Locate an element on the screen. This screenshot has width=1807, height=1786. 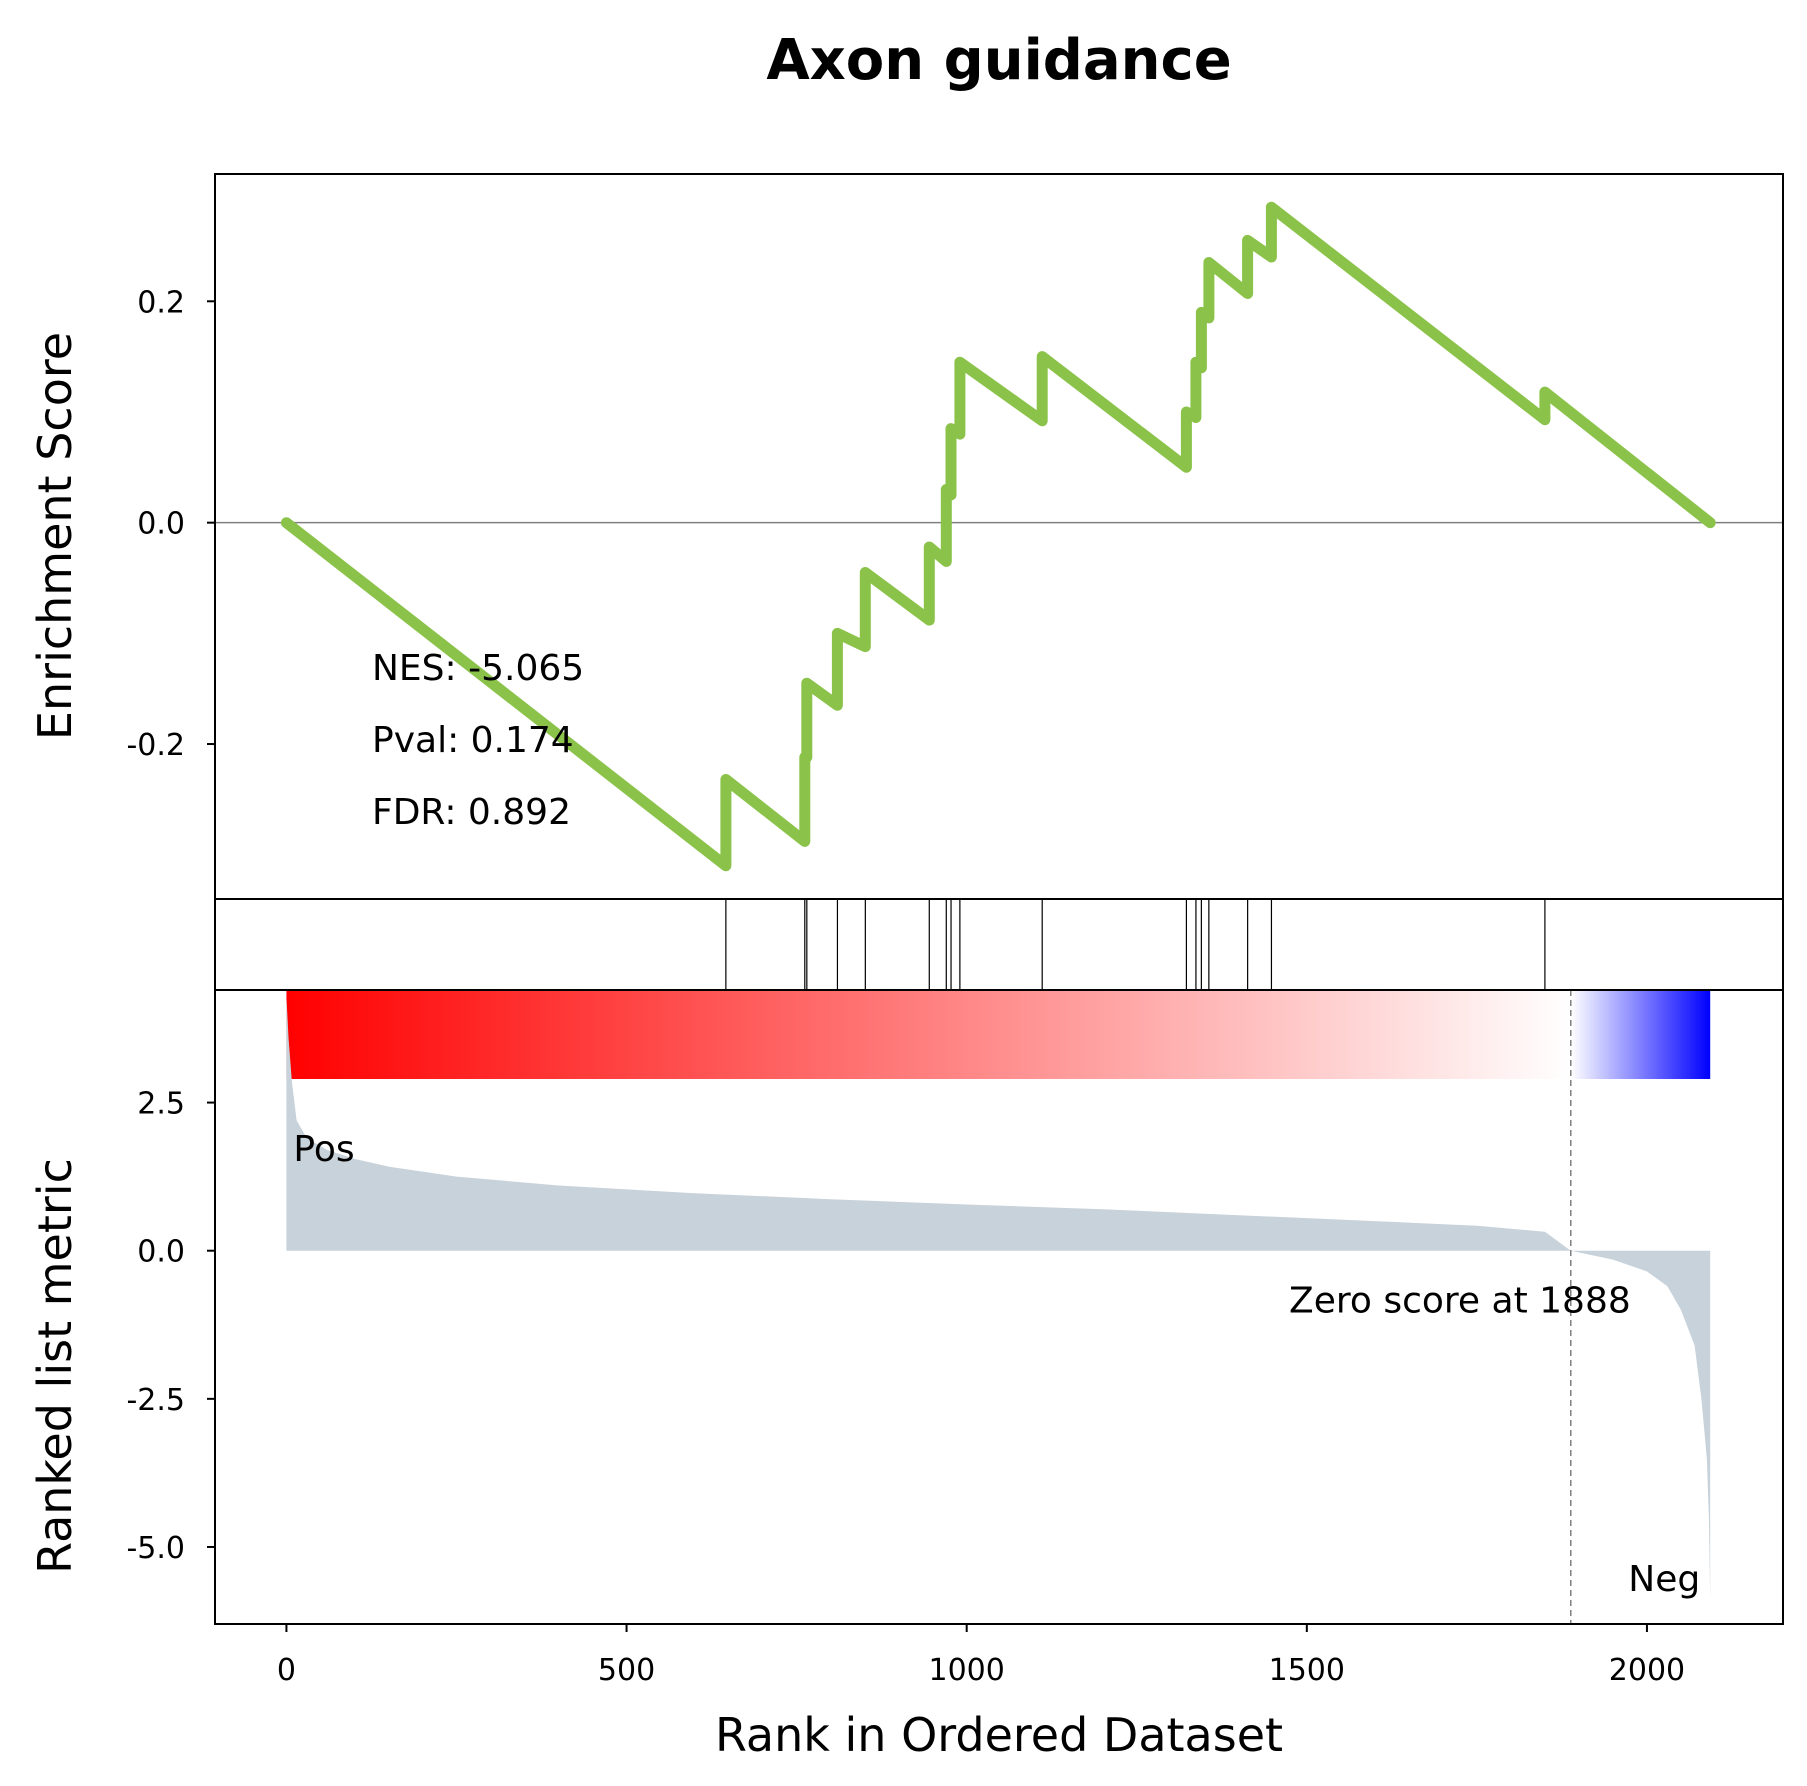
pval-annotation: Pval: 0.174 is located at coordinates (473, 740).